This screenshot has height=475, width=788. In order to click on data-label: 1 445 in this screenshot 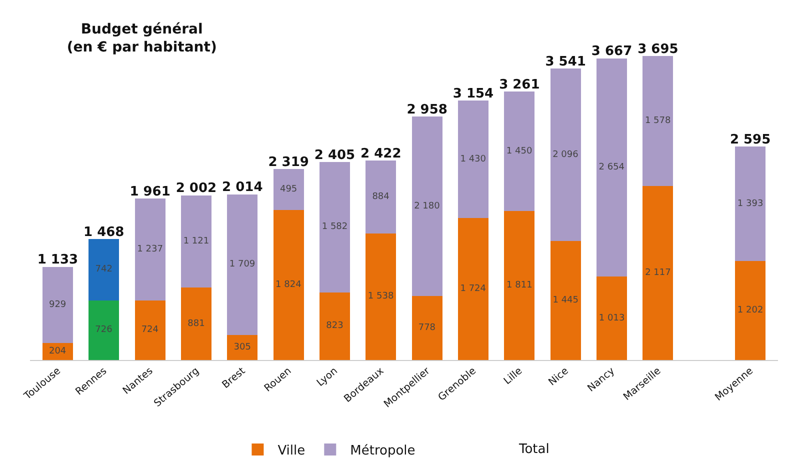, I will do `click(565, 301)`.